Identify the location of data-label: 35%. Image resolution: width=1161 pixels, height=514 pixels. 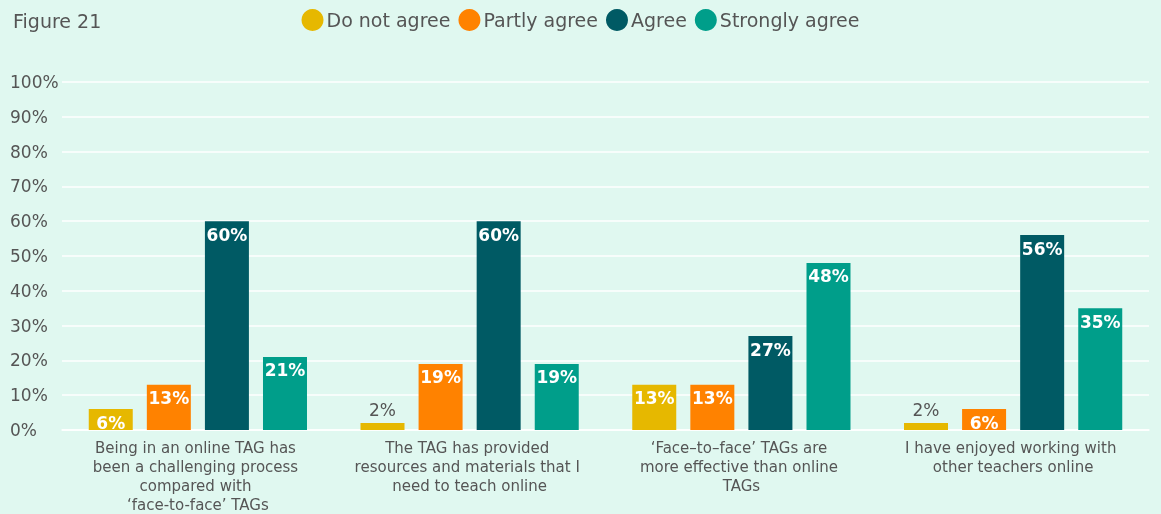
(1100, 321).